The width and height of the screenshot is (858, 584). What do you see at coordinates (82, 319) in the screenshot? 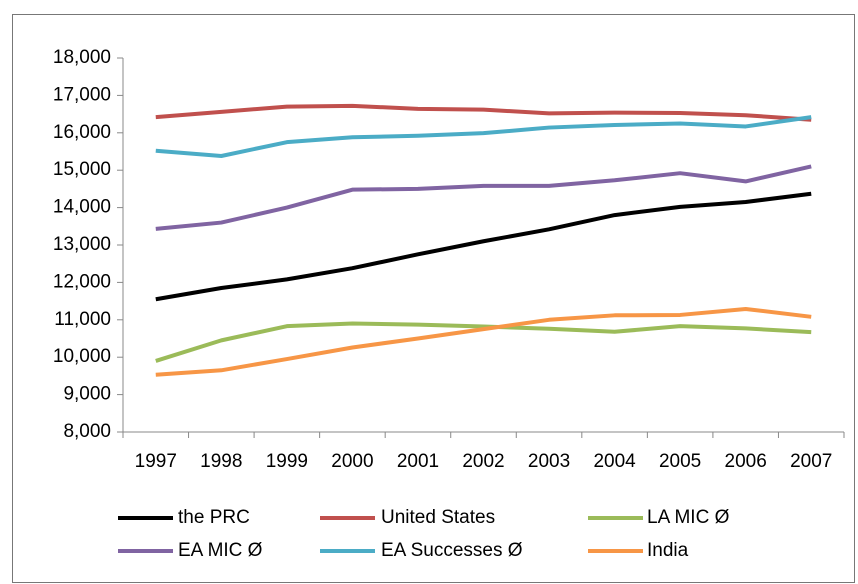
I see `y-tick-label: 11,000` at bounding box center [82, 319].